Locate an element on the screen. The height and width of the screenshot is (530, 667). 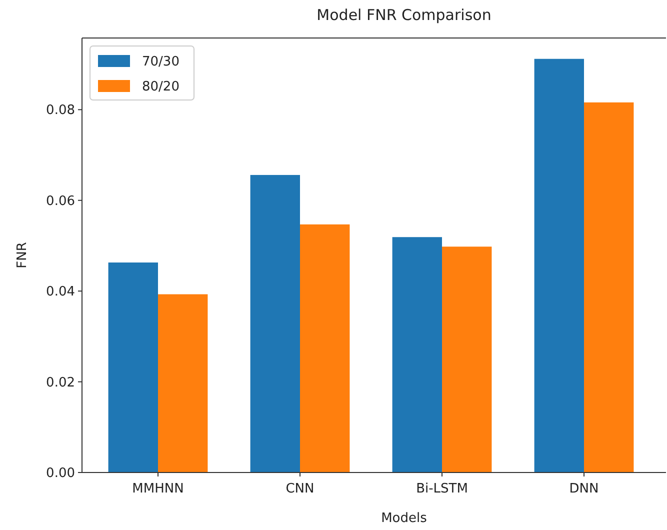
y-tick-label: 0.00 is located at coordinates (60, 474).